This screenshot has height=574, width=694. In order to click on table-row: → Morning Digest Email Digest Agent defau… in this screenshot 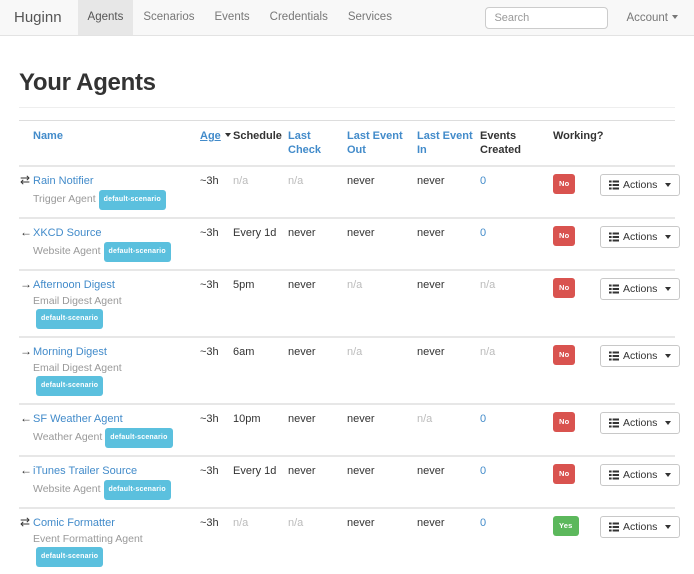, I will do `click(350, 370)`.